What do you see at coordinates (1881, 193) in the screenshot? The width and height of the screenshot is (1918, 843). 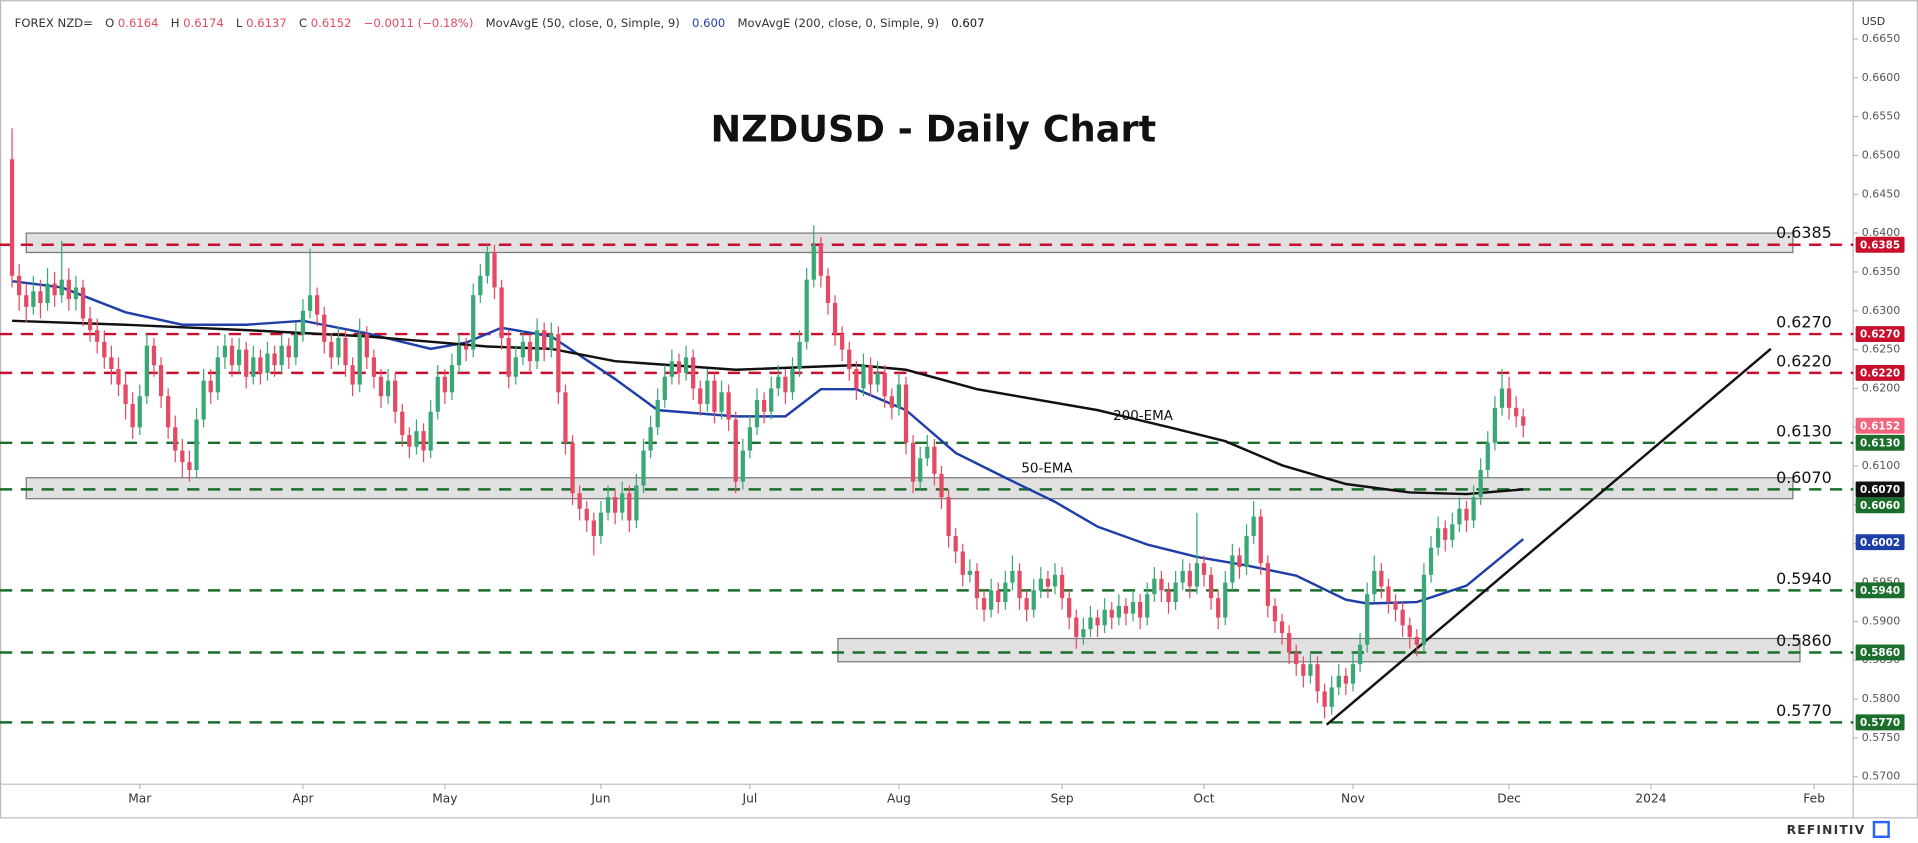 I see `y-tick-label: 0.6450` at bounding box center [1881, 193].